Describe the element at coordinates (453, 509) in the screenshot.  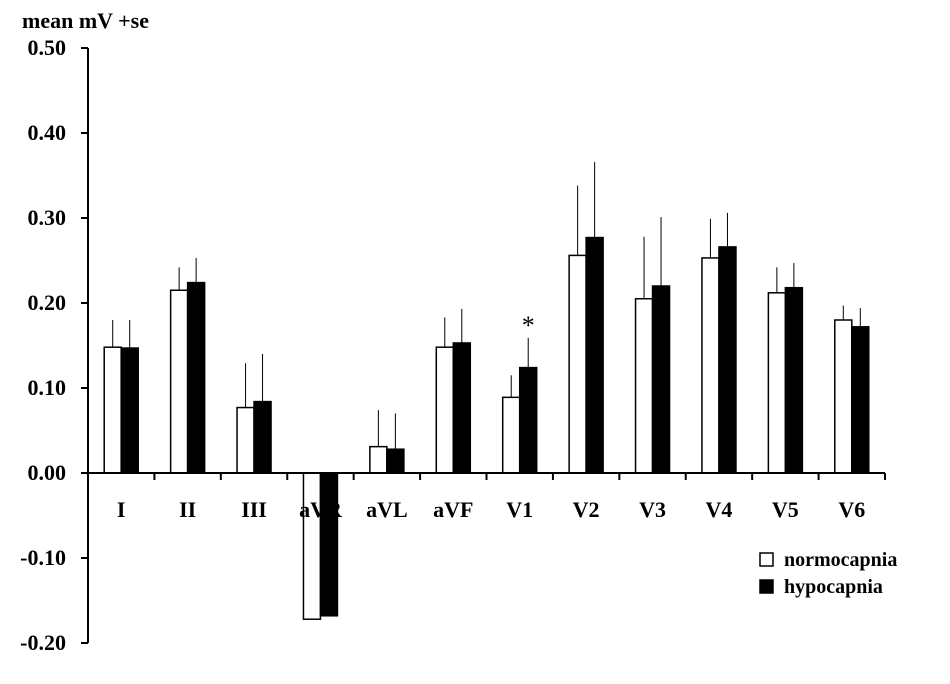
I see `x-tick-label: aVF` at that location.